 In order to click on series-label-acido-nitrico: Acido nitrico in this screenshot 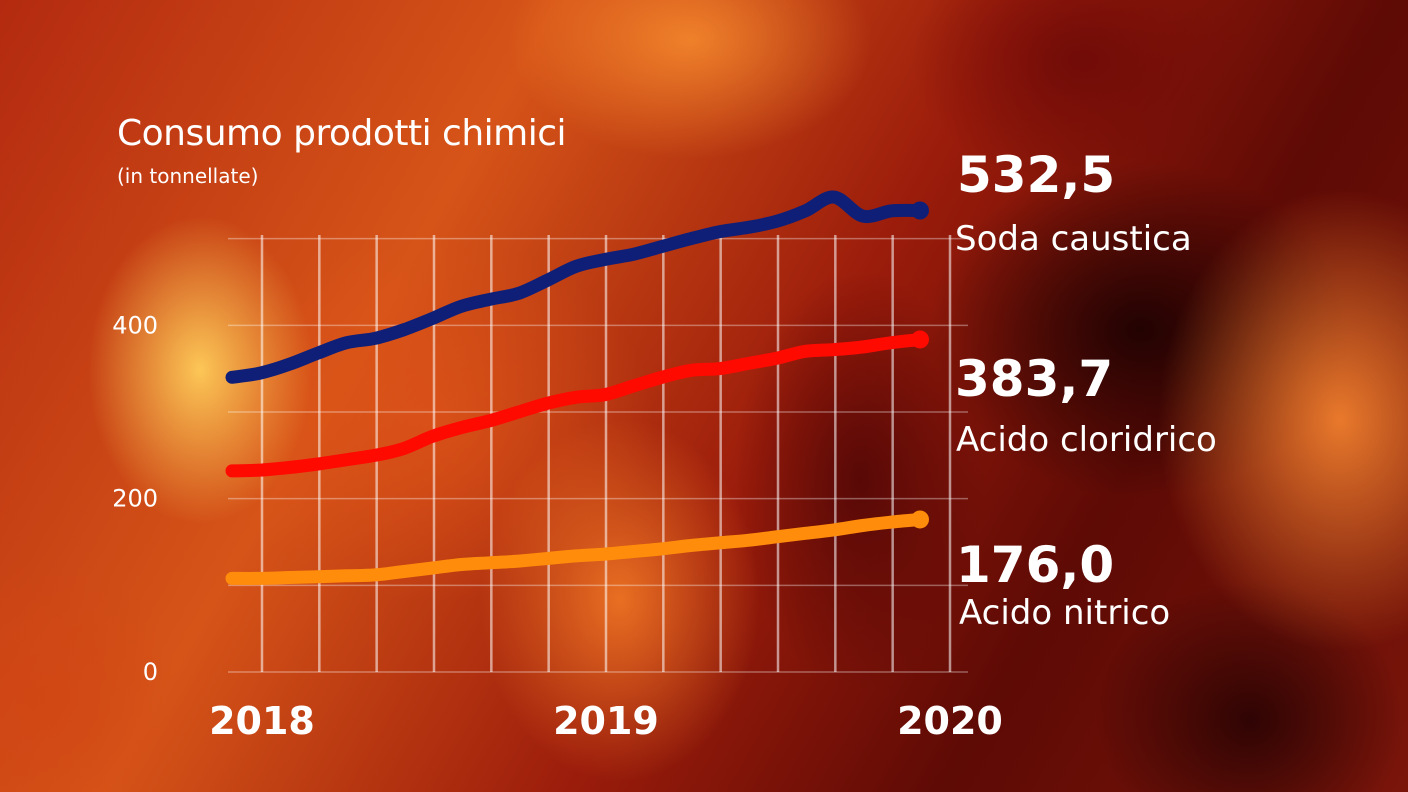, I will do `click(1065, 613)`.